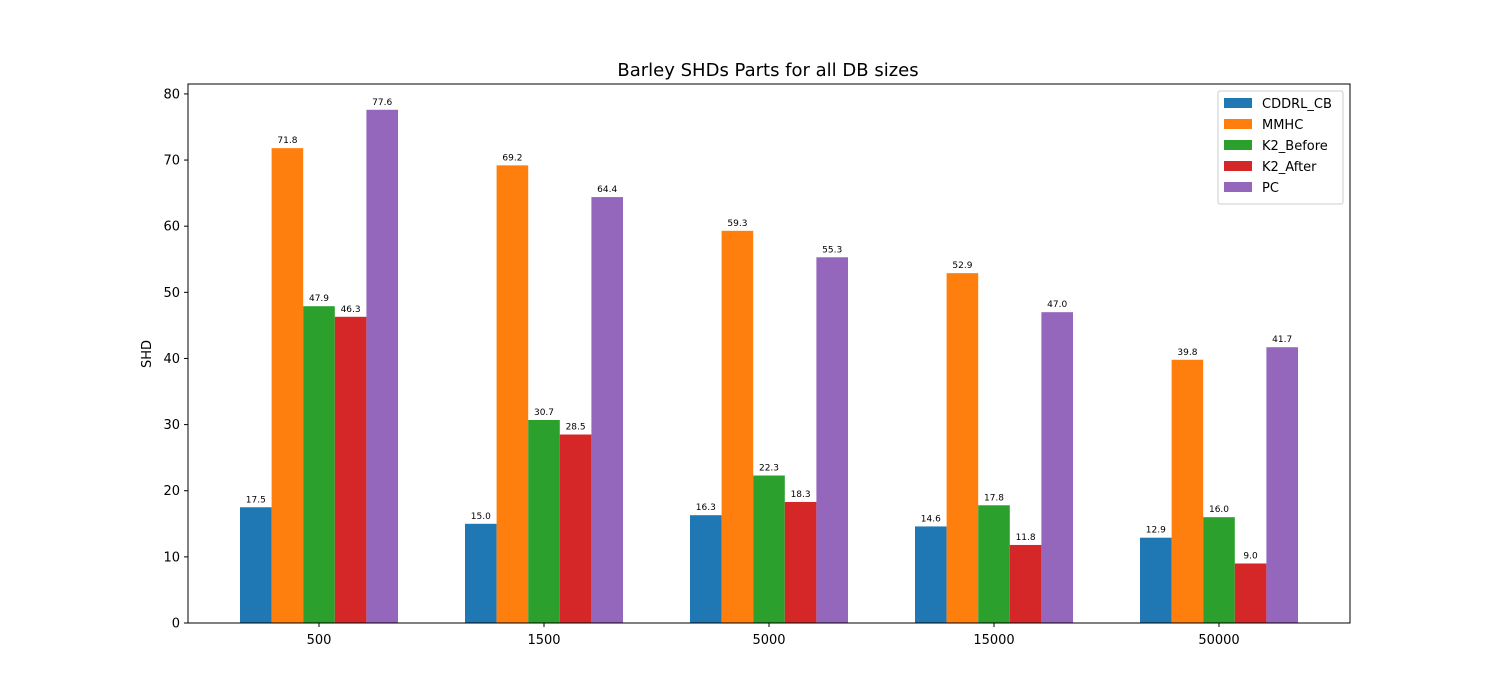 This screenshot has width=1500, height=700. Describe the element at coordinates (171, 161) in the screenshot. I see `y-tick-label: 70` at that location.